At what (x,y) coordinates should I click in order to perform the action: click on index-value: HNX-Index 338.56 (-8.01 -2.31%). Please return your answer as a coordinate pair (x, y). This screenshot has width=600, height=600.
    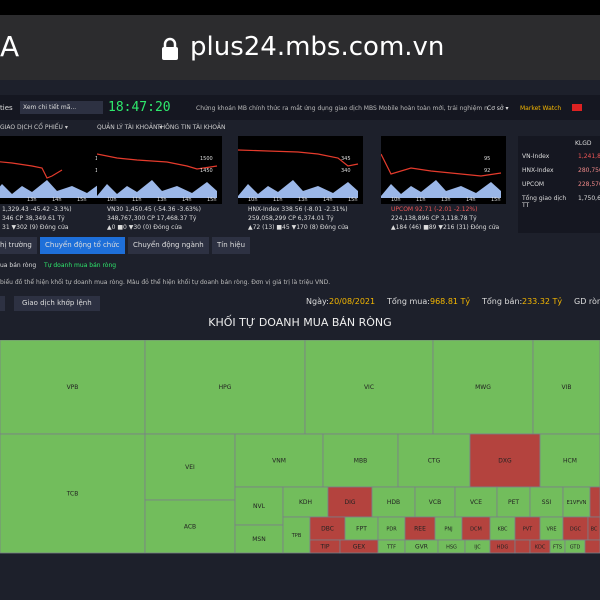
    Looking at the image, I should click on (298, 209).